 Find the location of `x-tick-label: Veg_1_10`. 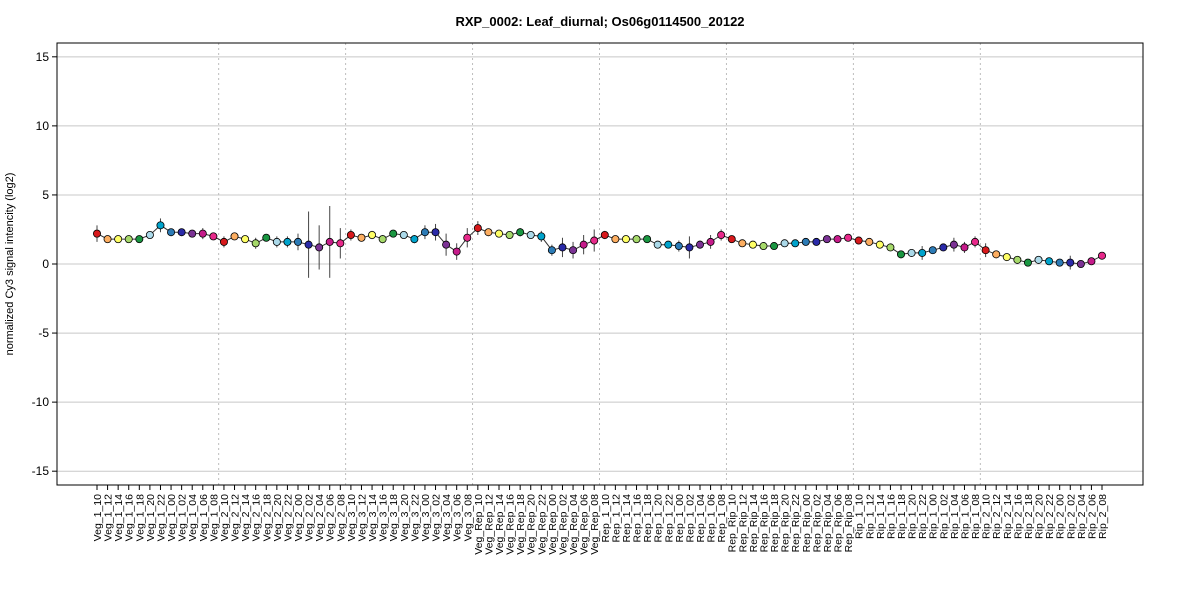

x-tick-label: Veg_1_10 is located at coordinates (98, 517).